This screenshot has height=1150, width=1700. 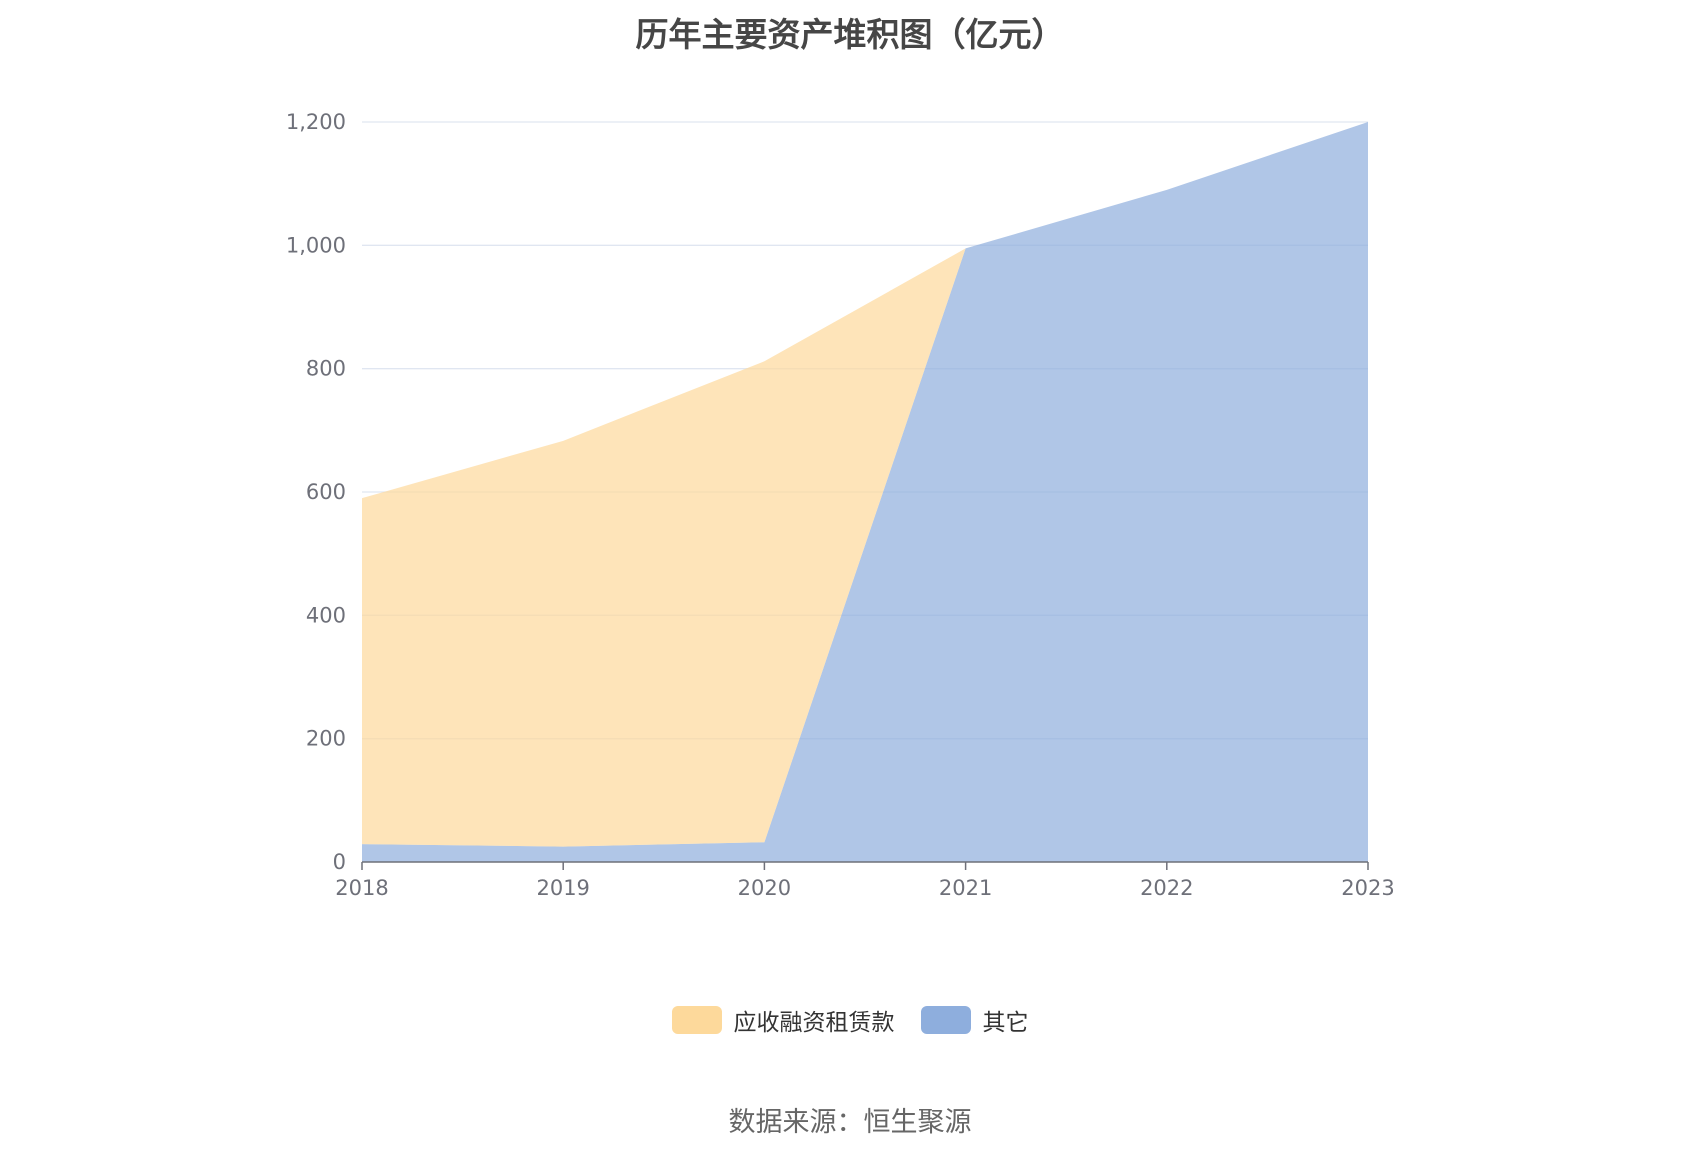 I want to click on x-tick-label: 2020, so click(x=764, y=888).